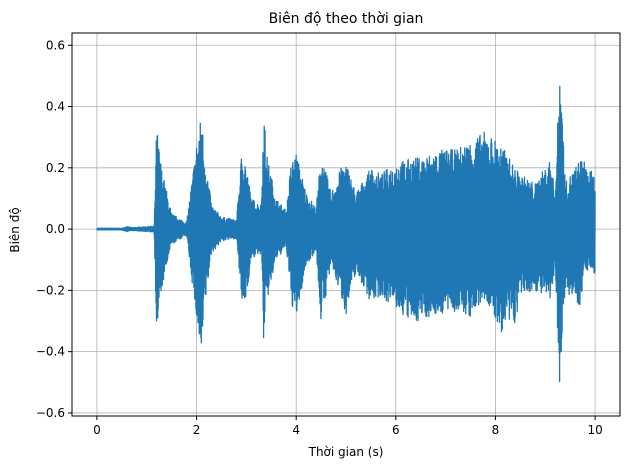  Describe the element at coordinates (55, 107) in the screenshot. I see `y-tick-label: 0.4` at that location.